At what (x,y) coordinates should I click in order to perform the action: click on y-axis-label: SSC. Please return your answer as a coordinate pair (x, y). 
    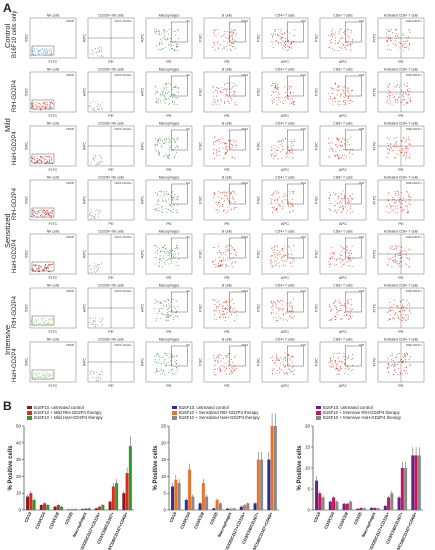
    Looking at the image, I should click on (26, 38).